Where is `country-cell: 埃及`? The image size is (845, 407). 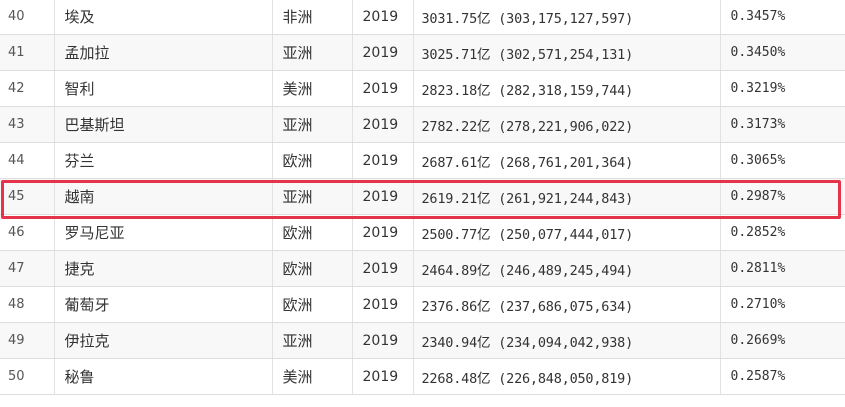 country-cell: 埃及 is located at coordinates (163, 17).